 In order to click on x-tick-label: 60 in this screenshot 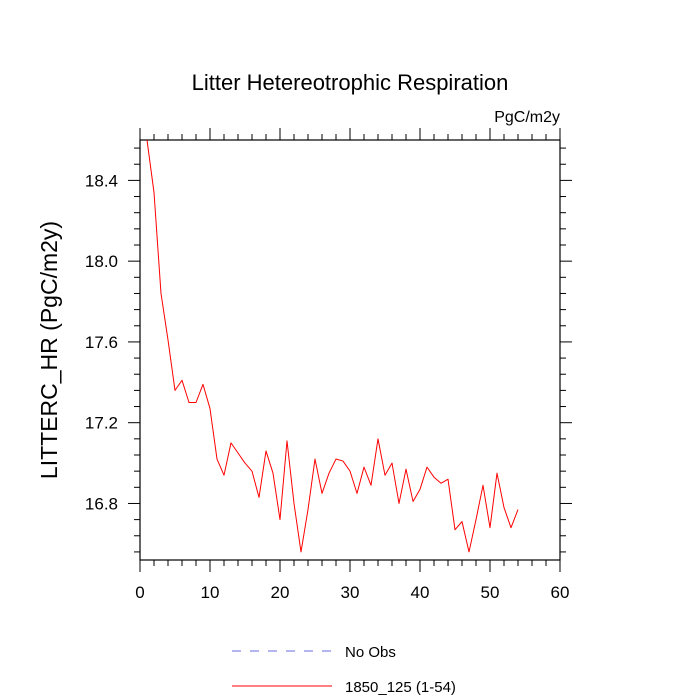, I will do `click(560, 592)`.